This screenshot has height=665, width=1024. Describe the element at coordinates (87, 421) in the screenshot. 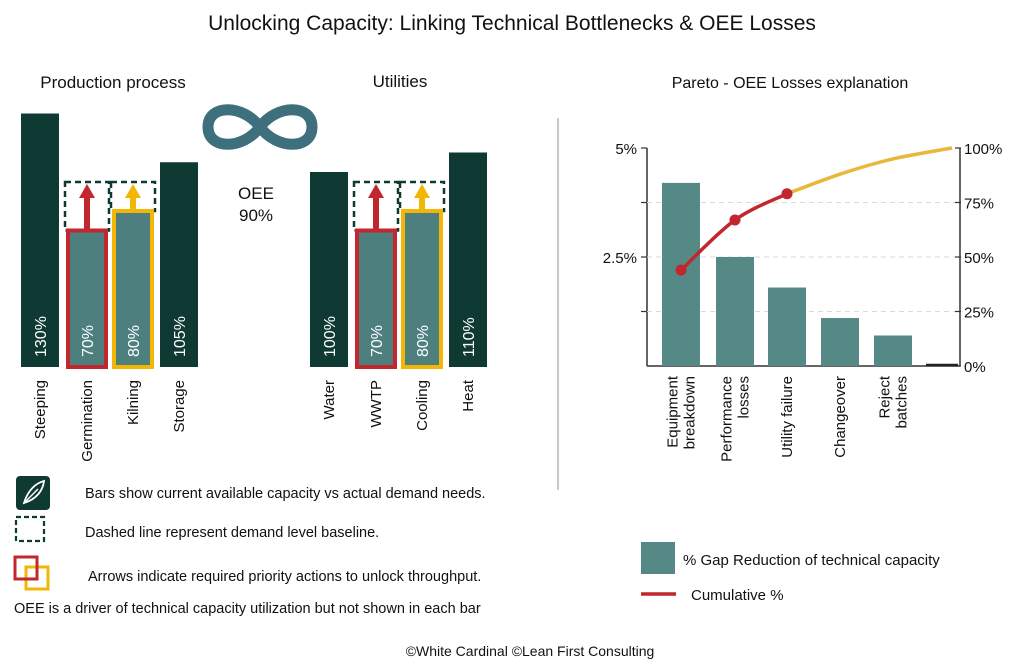

I see `category-label-germination: Germination` at that location.